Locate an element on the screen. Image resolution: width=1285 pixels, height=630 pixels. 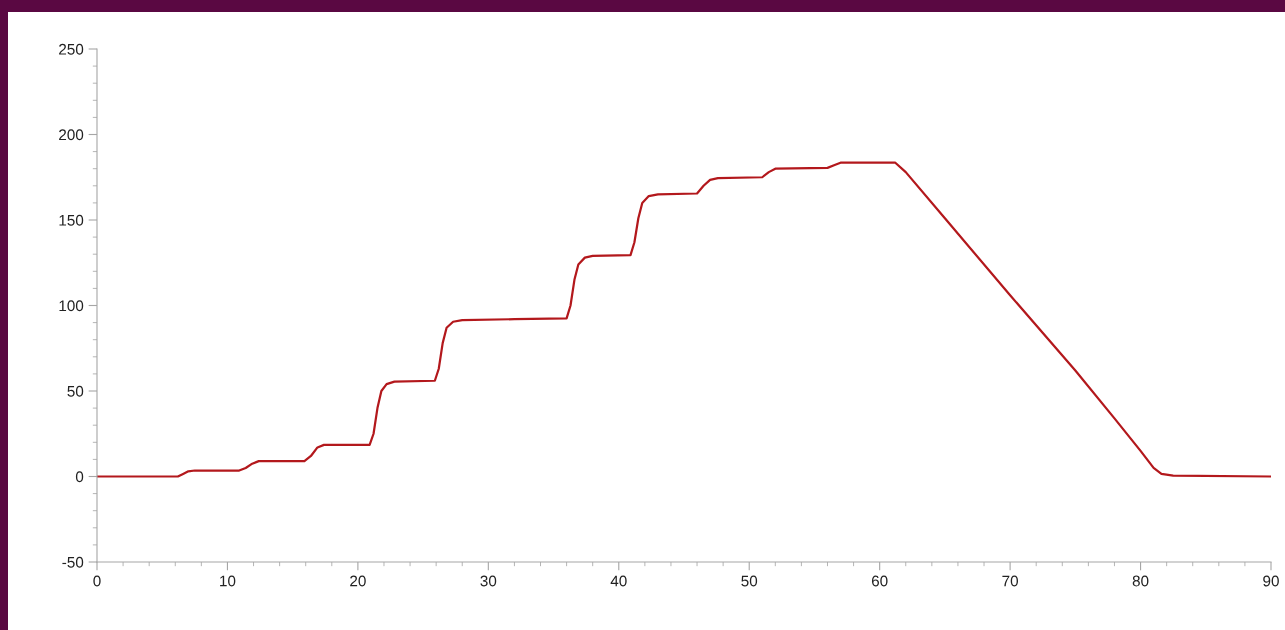
y-tick-label: 200 is located at coordinates (71, 135).